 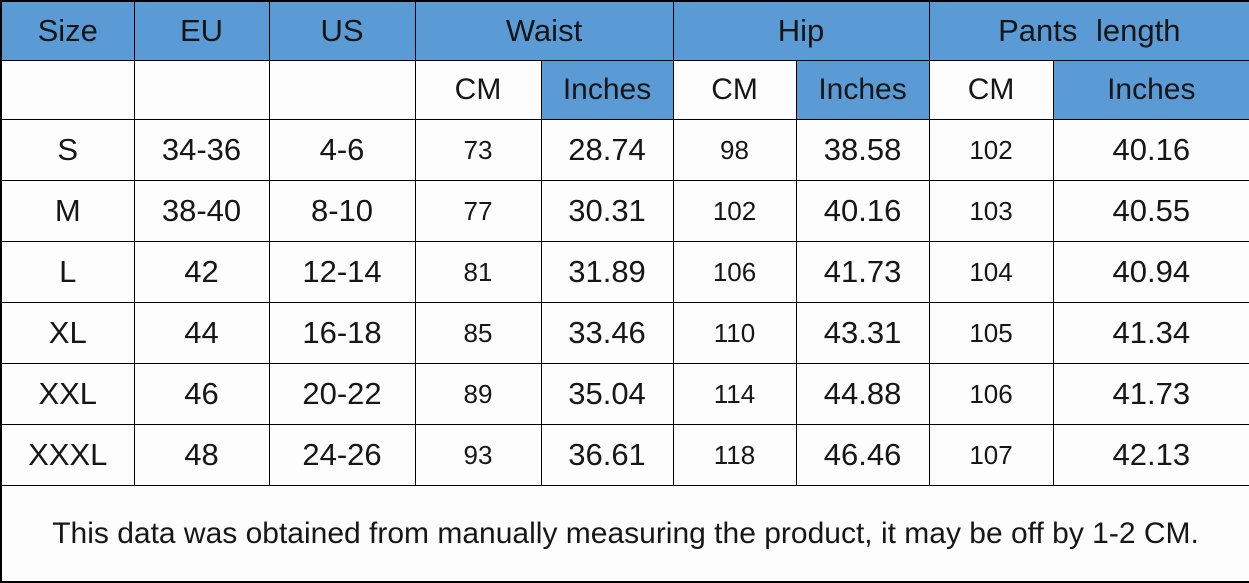 I want to click on cell-eu: 48, so click(x=201, y=455).